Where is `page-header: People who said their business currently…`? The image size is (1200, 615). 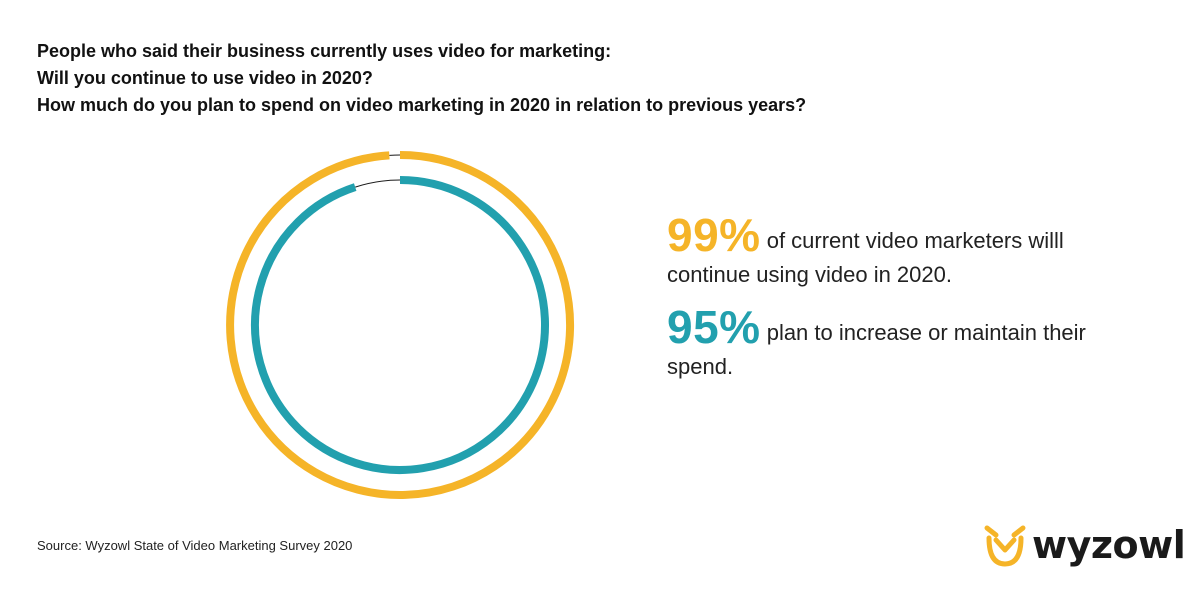 page-header: People who said their business currently… is located at coordinates (537, 78).